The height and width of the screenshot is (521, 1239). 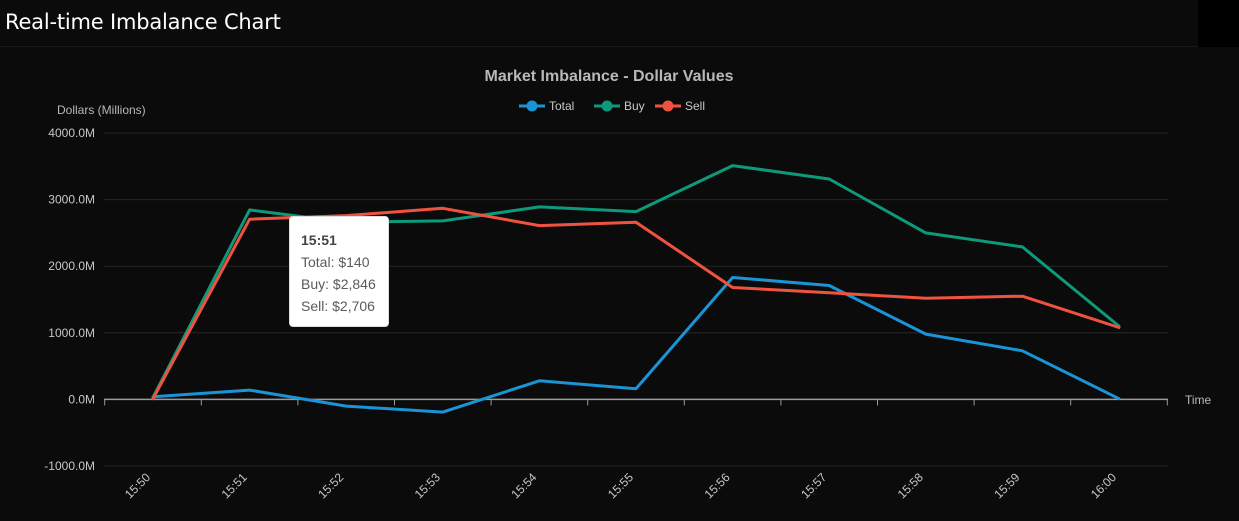 I want to click on legend-item-sell: Sell, so click(x=680, y=106).